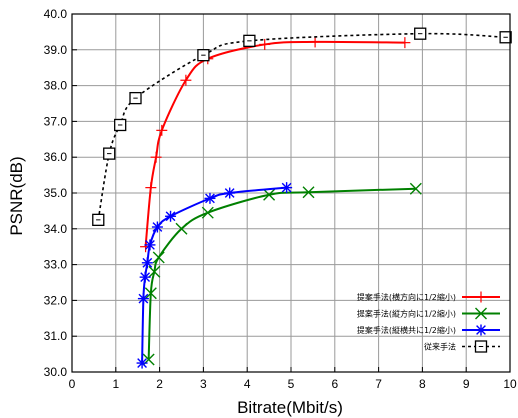 The height and width of the screenshot is (418, 518). Describe the element at coordinates (56, 265) in the screenshot. I see `y-tick-label: 33.0` at that location.